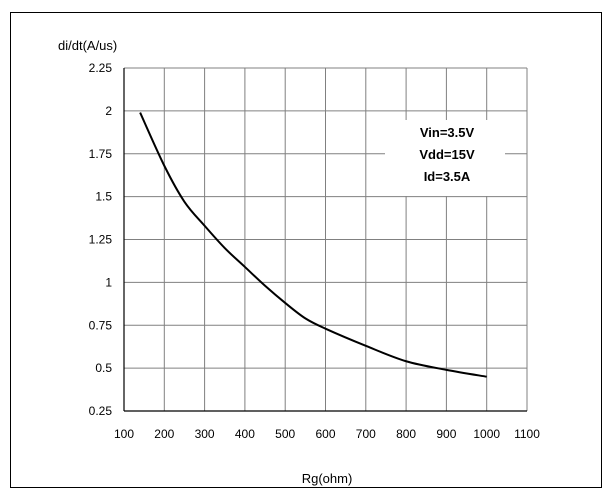 The height and width of the screenshot is (493, 614). What do you see at coordinates (101, 154) in the screenshot?
I see `y-tick-label: 1.75` at bounding box center [101, 154].